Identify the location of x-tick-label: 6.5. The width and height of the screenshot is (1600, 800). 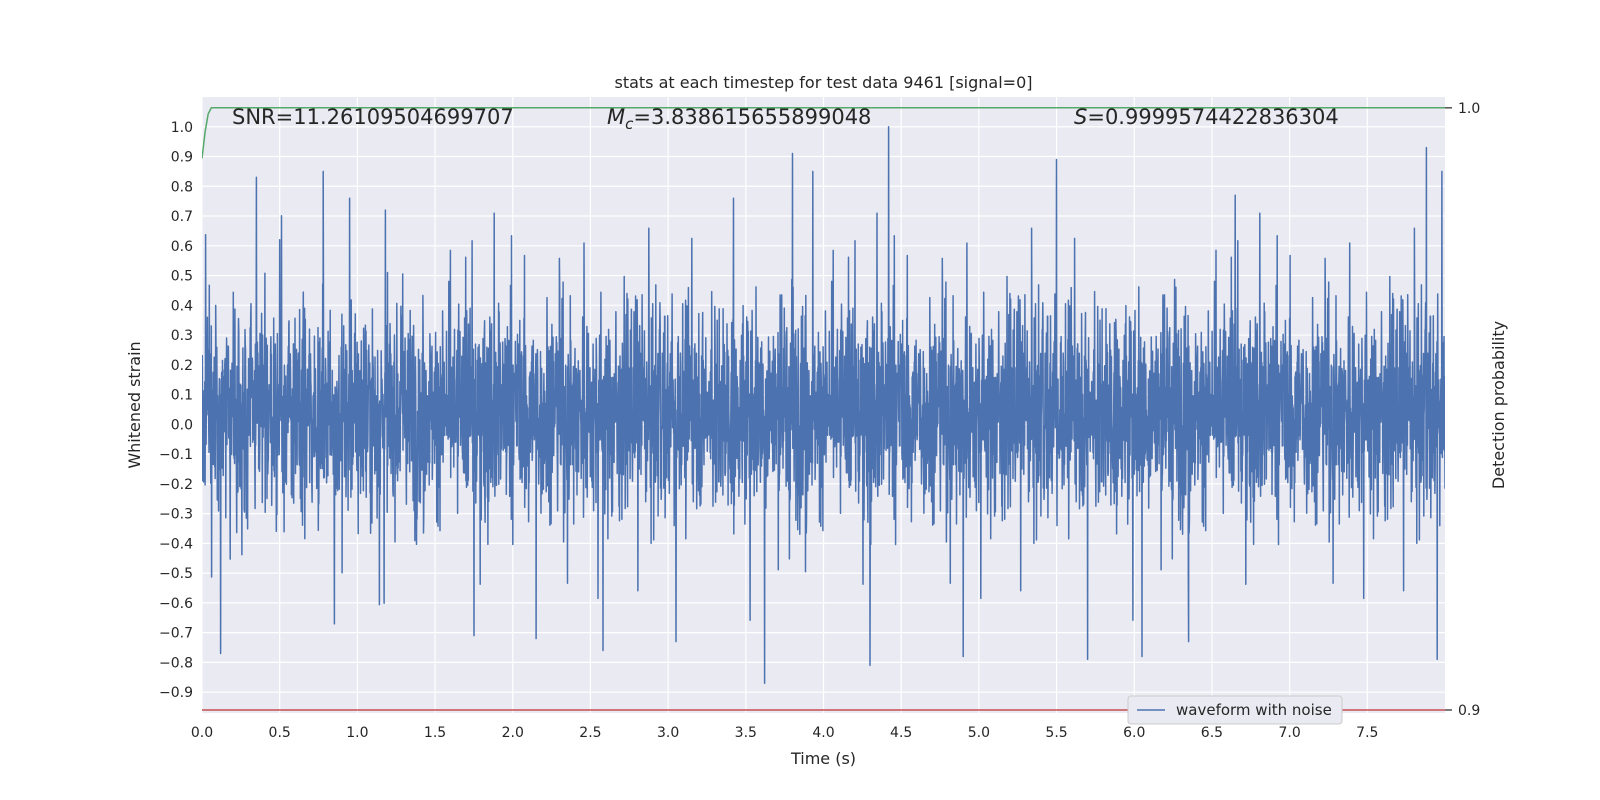
(1212, 733).